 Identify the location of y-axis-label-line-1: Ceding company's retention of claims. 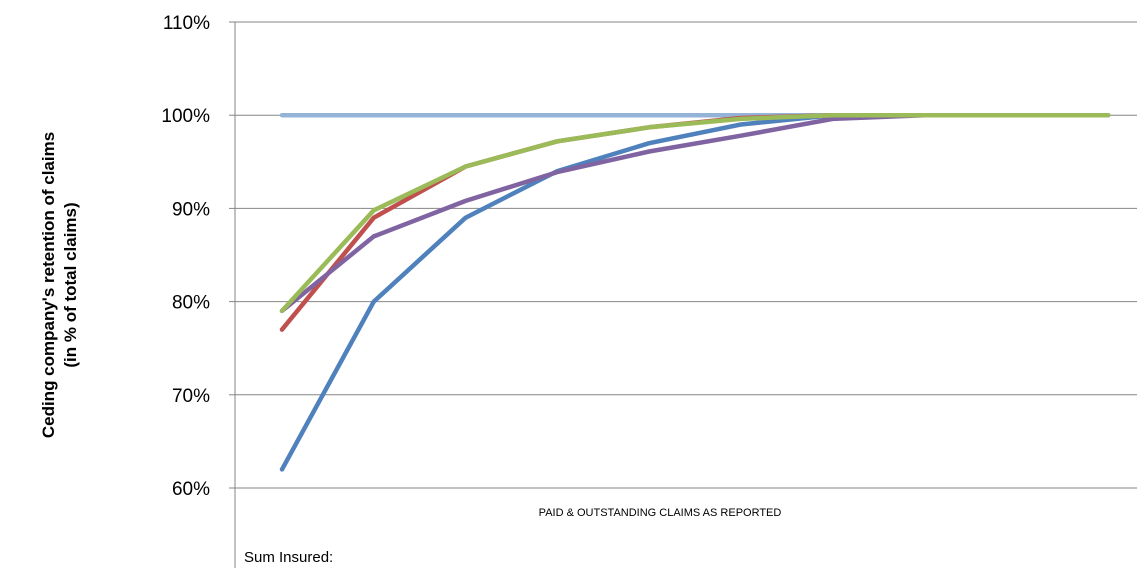
(48, 285).